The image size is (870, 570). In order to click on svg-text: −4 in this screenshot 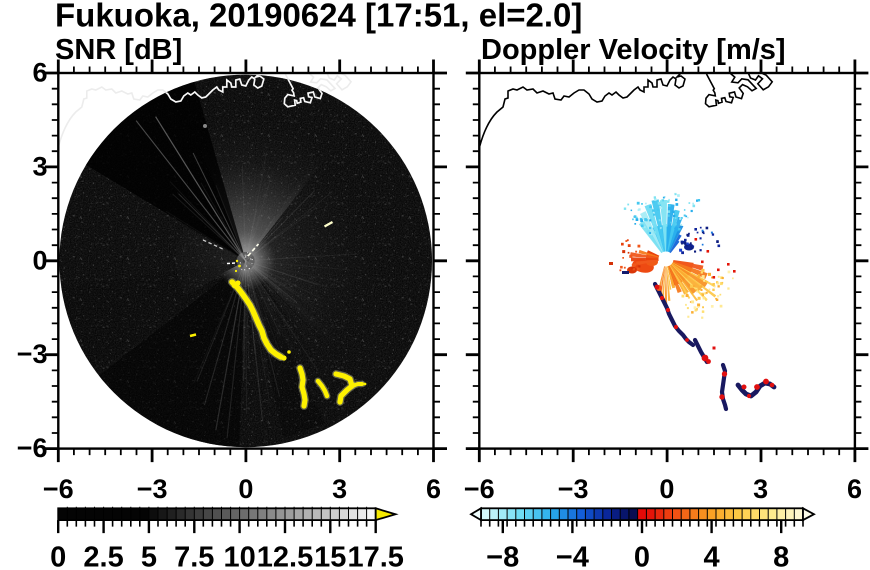, I will do `click(572, 556)`.